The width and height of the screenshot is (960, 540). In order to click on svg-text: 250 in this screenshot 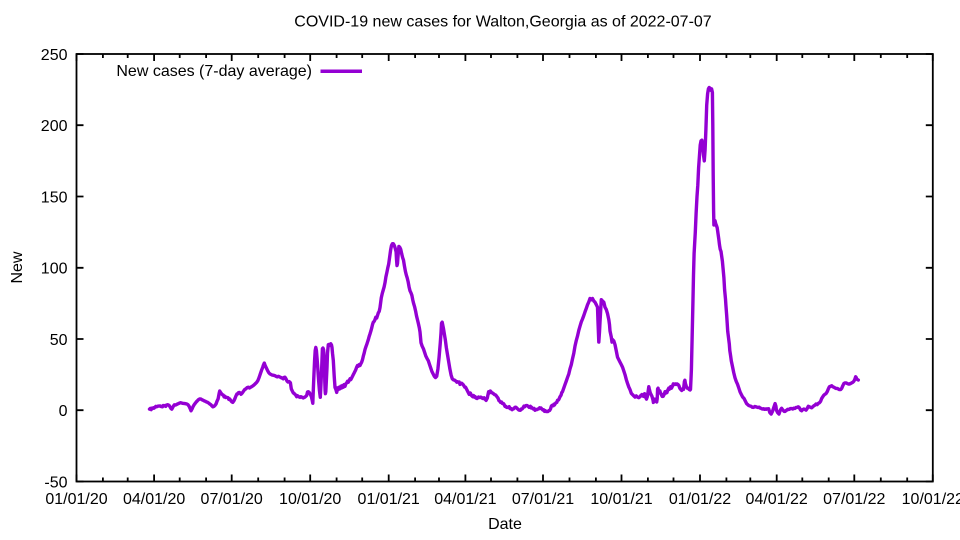, I will do `click(54, 55)`.